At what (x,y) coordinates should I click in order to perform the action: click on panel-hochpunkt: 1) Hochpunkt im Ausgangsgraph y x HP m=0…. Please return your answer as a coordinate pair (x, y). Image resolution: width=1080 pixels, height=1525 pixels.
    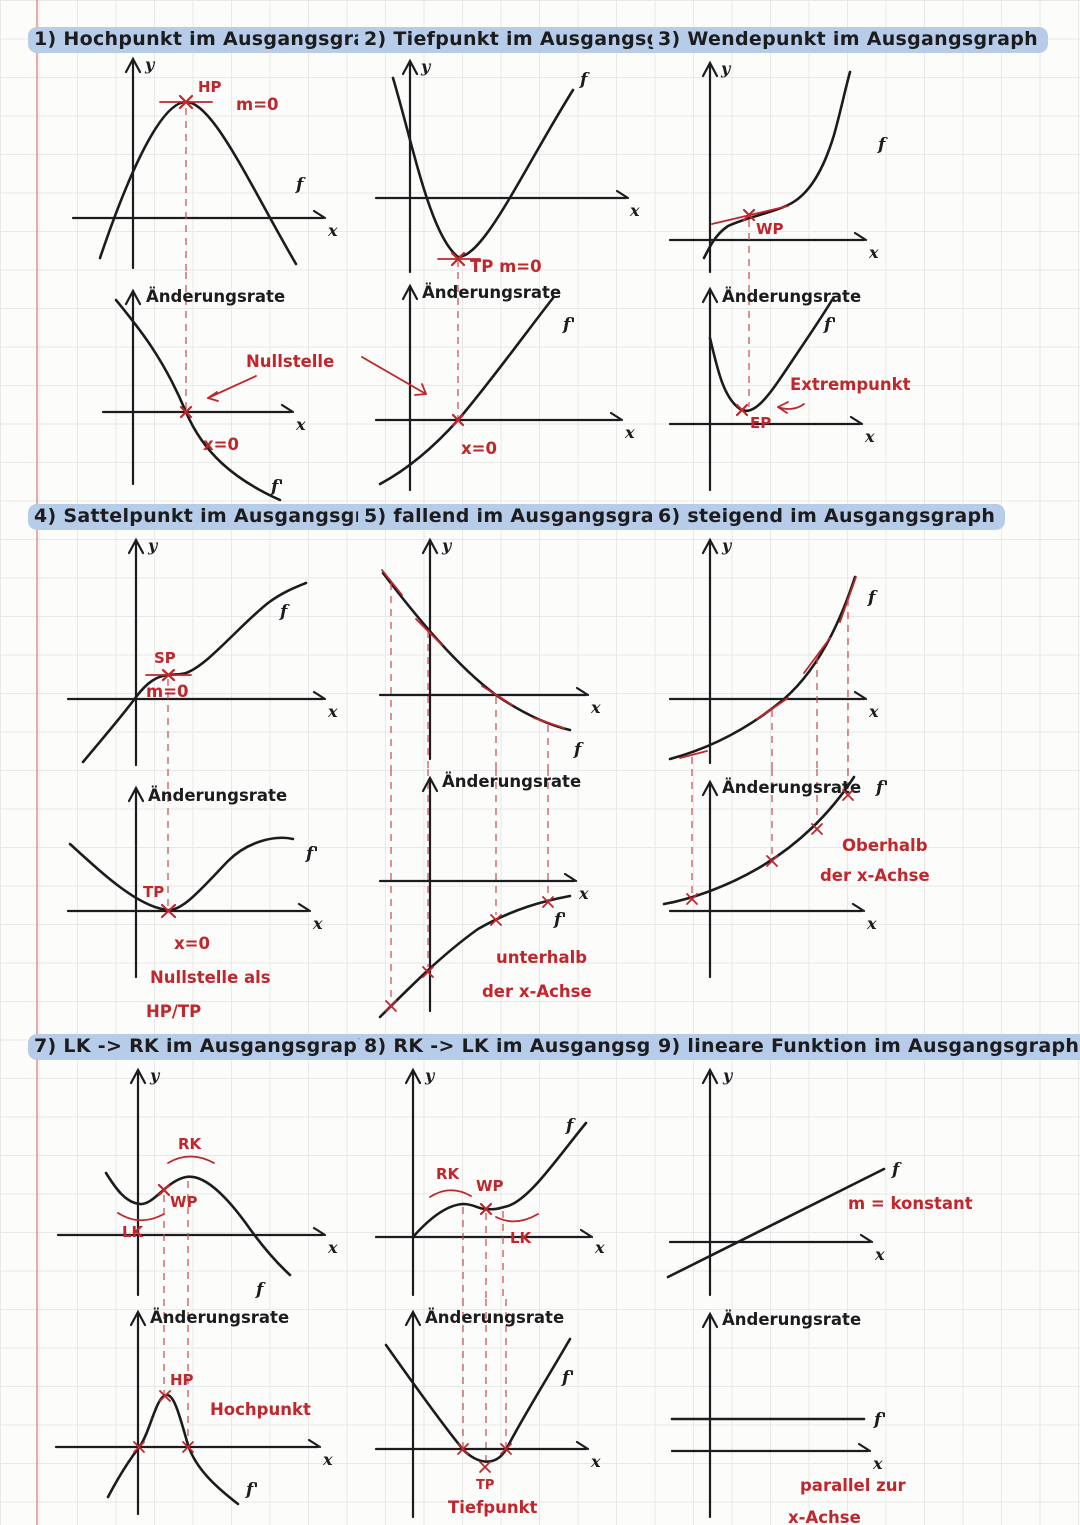
    Looking at the image, I should click on (216, 267).